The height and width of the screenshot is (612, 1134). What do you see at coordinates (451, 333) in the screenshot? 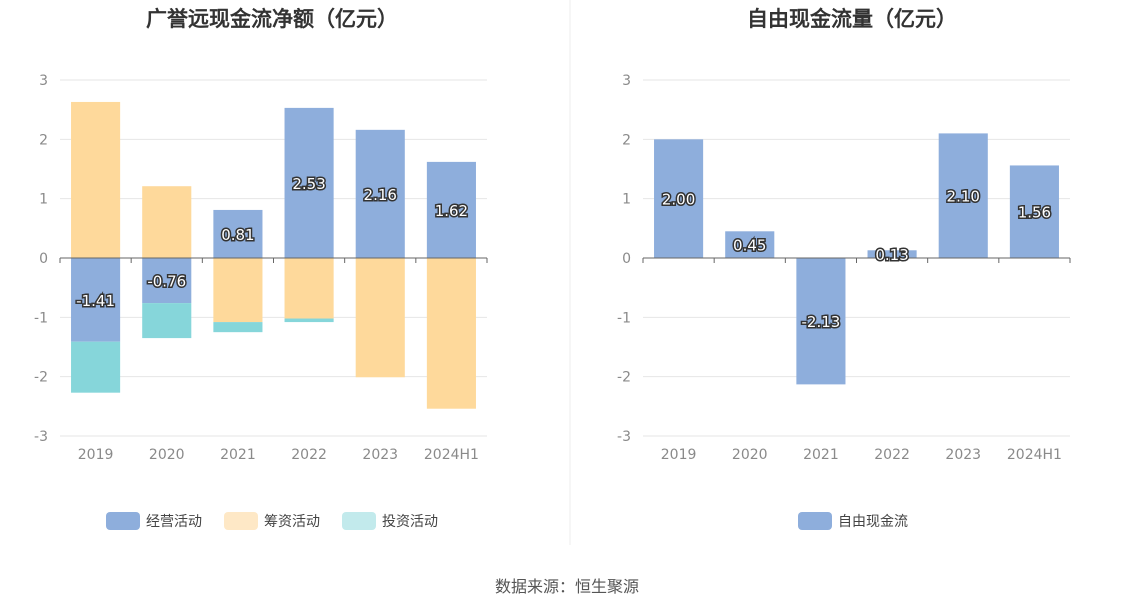
I see `bar-筹资活动-2024H1` at bounding box center [451, 333].